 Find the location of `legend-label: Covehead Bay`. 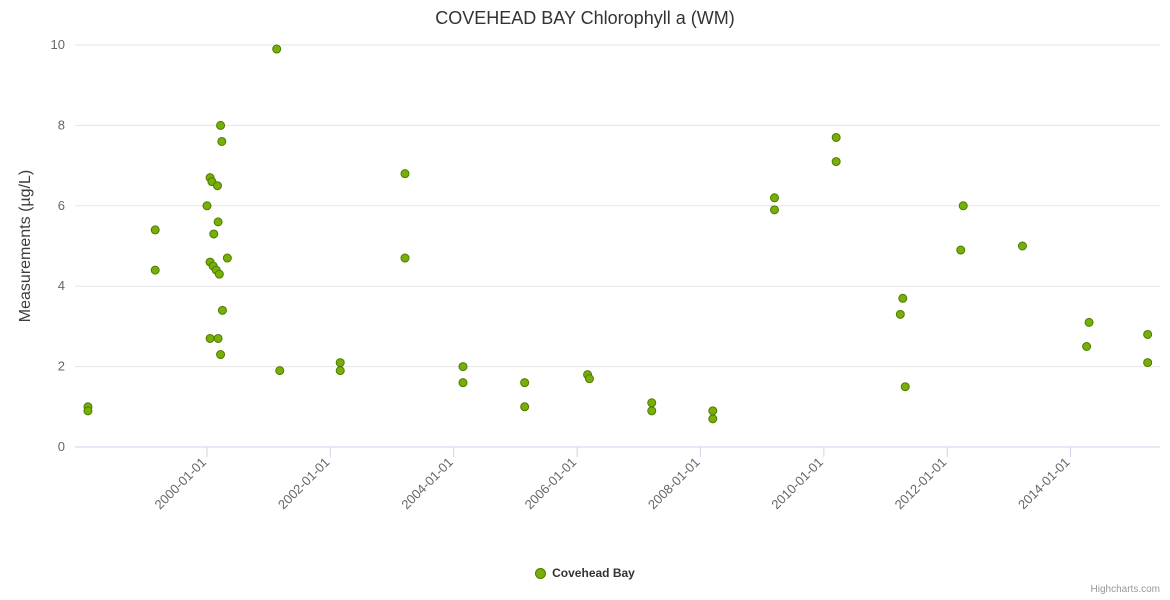

legend-label: Covehead Bay is located at coordinates (593, 573).